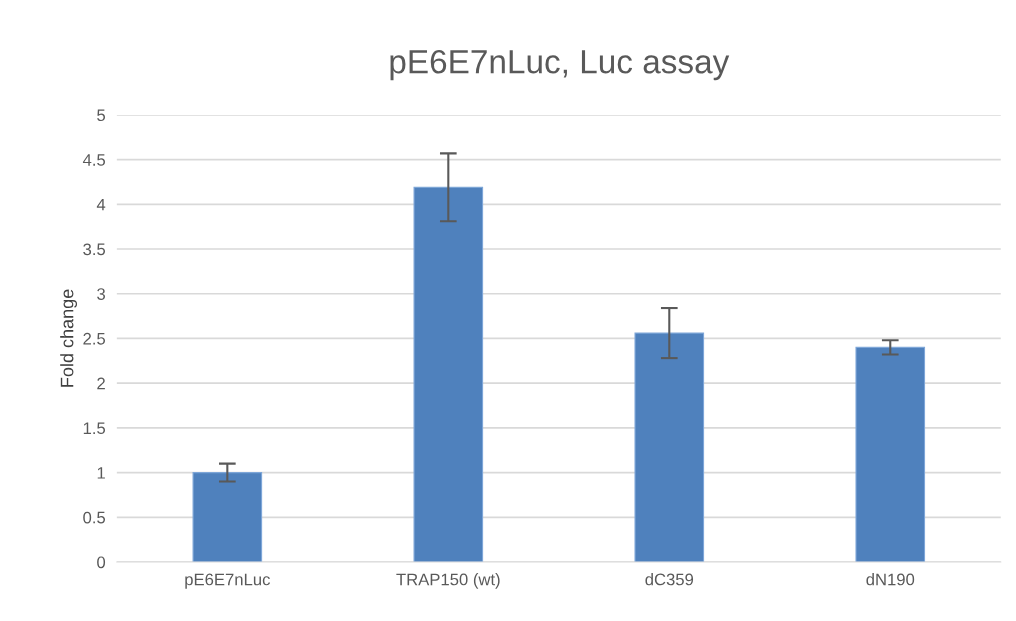 This screenshot has height=621, width=1016. What do you see at coordinates (94, 160) in the screenshot?
I see `y-tick-label: 4.5` at bounding box center [94, 160].